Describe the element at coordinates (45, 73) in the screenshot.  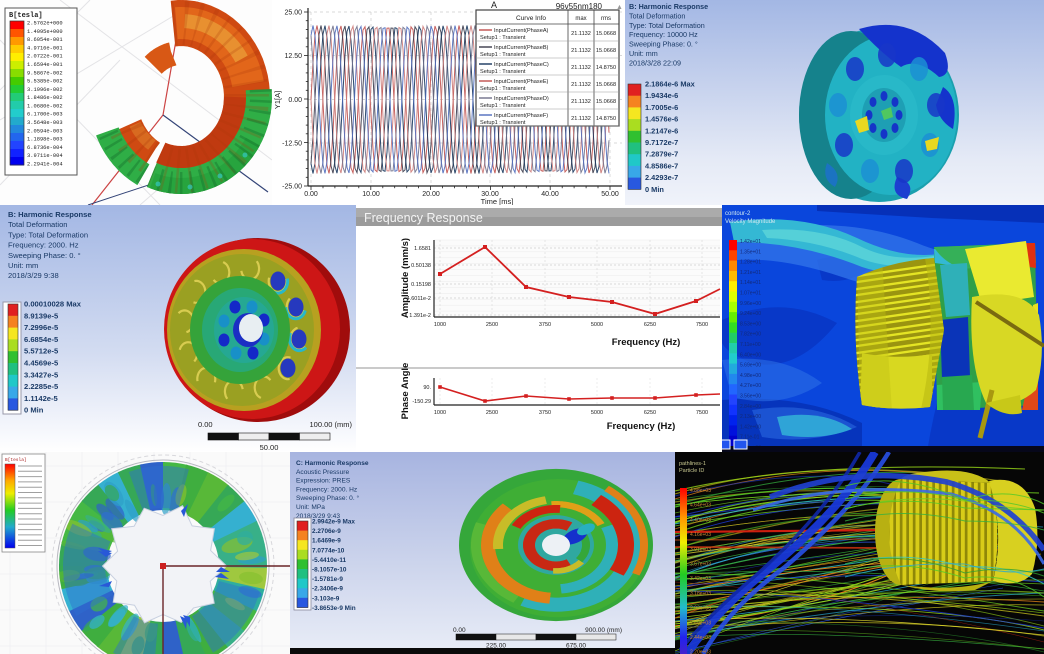
I see `svg-text: 9.5867e-002` at that location.